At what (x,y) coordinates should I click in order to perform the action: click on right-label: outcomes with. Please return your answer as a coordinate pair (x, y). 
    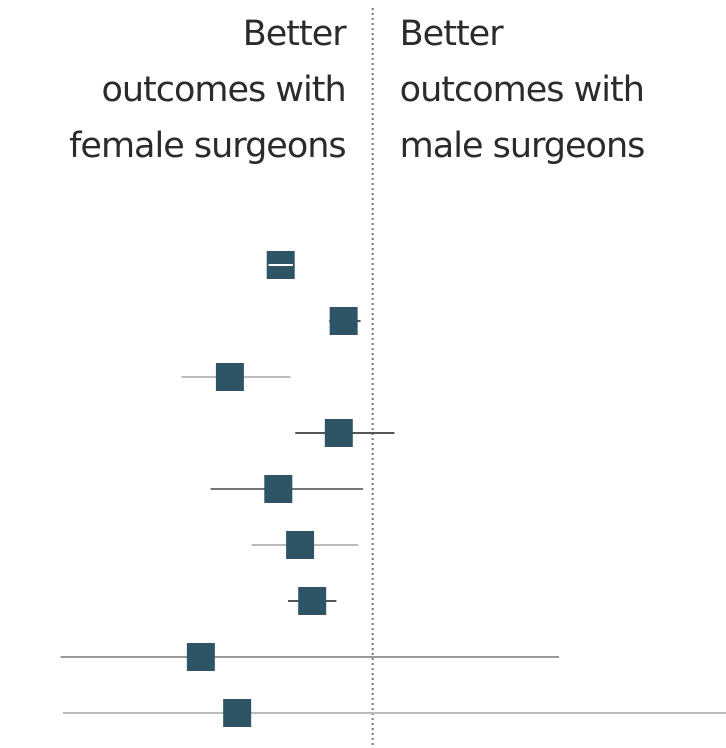
    Looking at the image, I should click on (522, 90).